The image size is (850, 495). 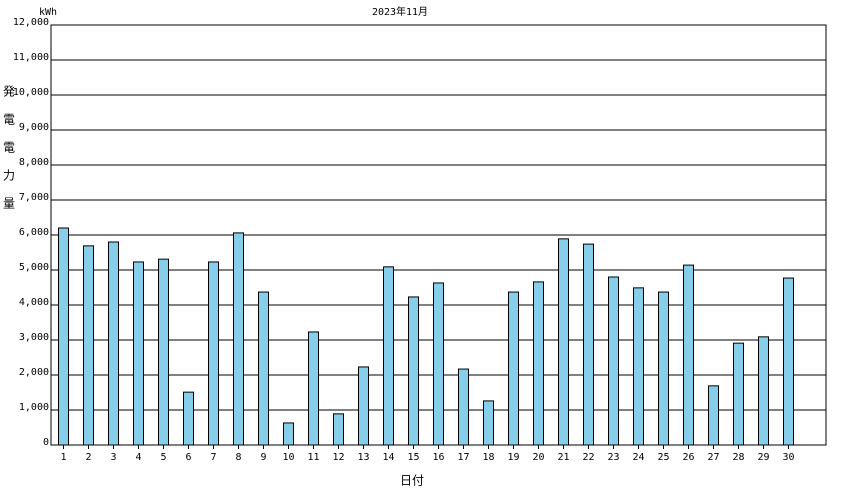 What do you see at coordinates (31, 92) in the screenshot?
I see `y-tick-label: 10,000` at bounding box center [31, 92].